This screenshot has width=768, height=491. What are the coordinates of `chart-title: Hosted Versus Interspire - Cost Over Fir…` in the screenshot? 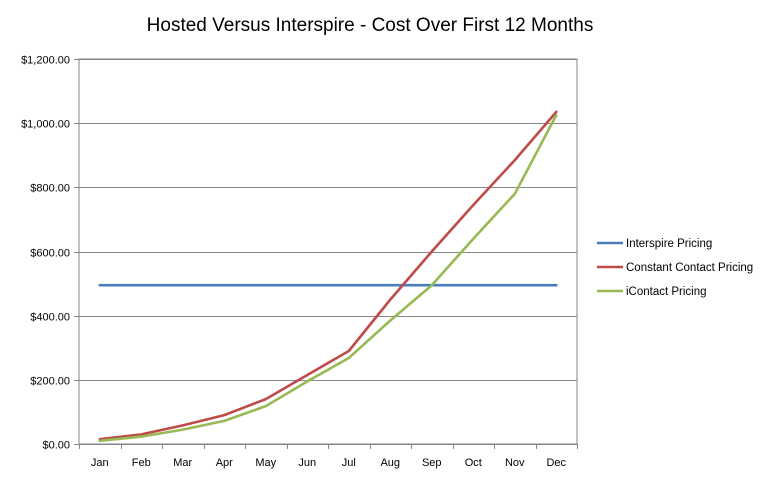 It's located at (370, 25).